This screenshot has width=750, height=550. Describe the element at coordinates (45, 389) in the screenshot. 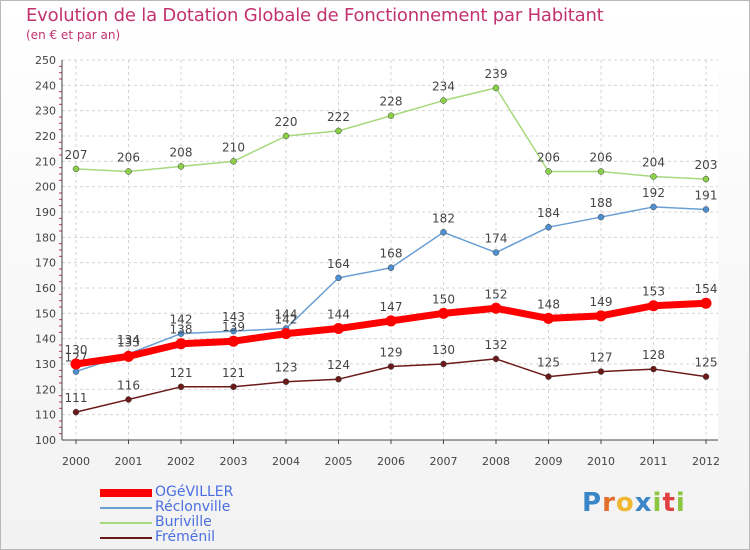

I see `y-tick-label: 120` at that location.